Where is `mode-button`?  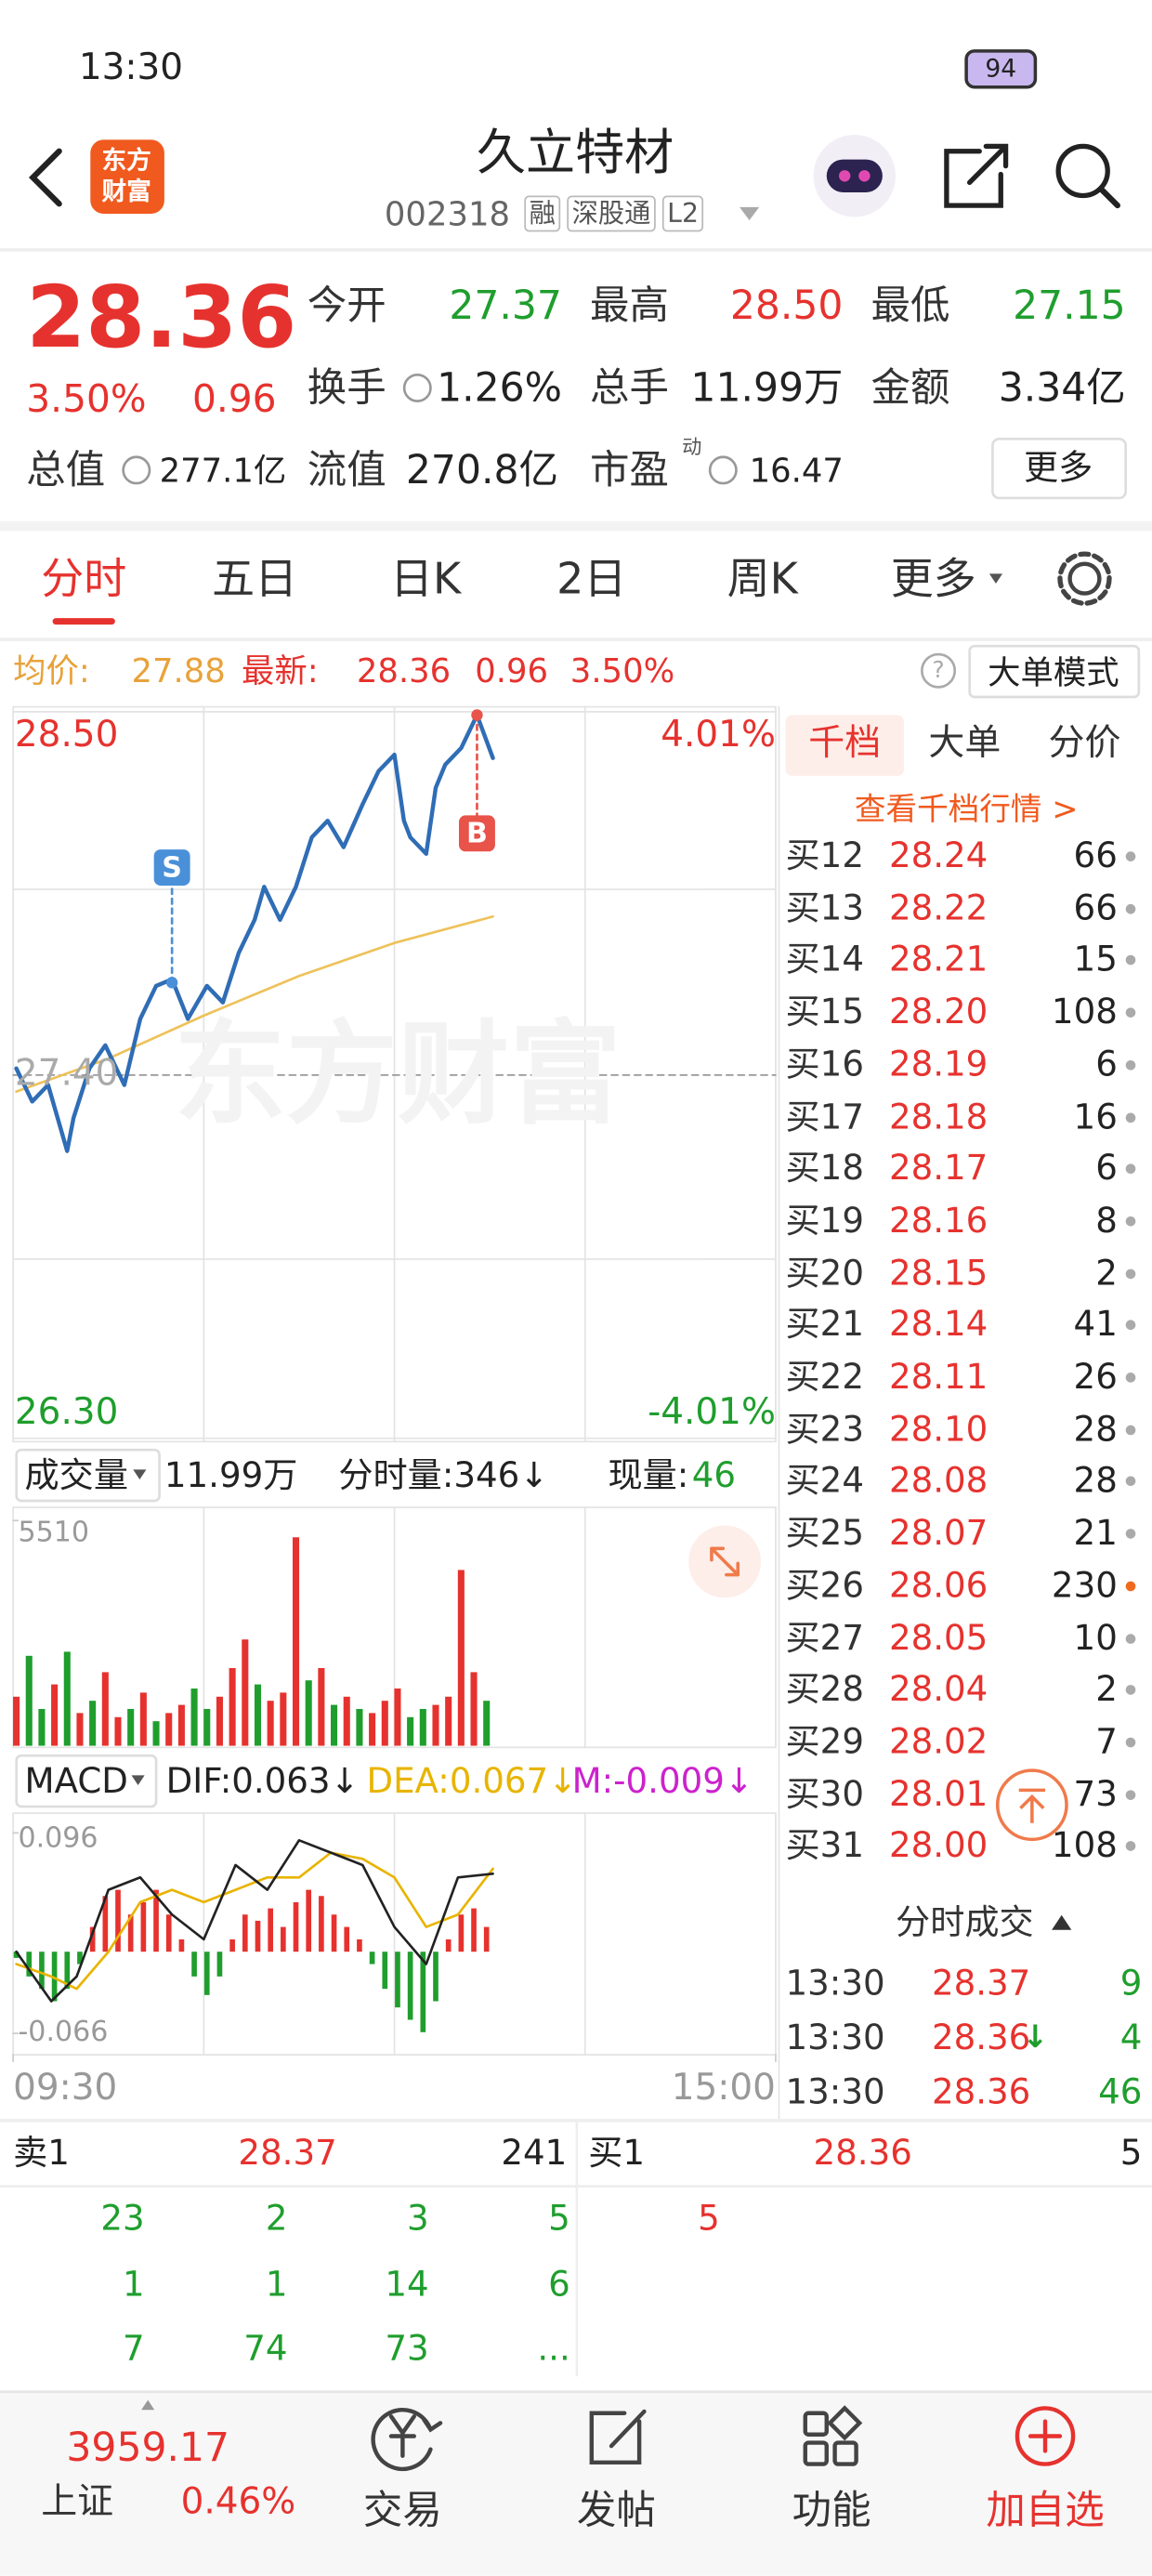 mode-button is located at coordinates (1054, 671).